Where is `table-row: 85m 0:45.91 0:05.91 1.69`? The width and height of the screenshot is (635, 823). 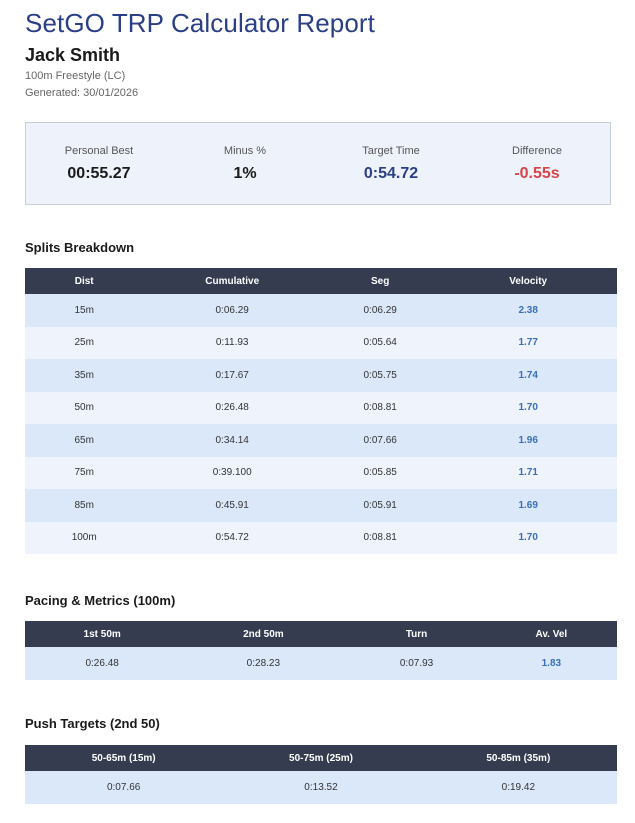
table-row: 85m 0:45.91 0:05.91 1.69 is located at coordinates (321, 505).